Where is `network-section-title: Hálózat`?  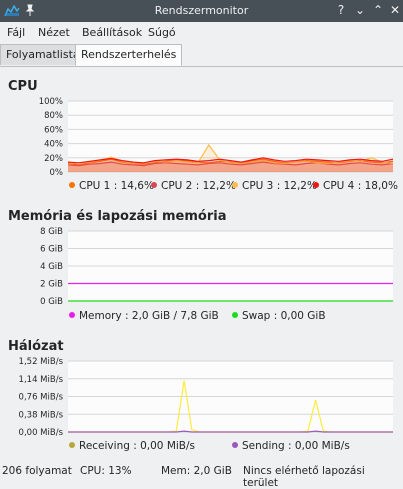
network-section-title: Hálózat is located at coordinates (36, 346).